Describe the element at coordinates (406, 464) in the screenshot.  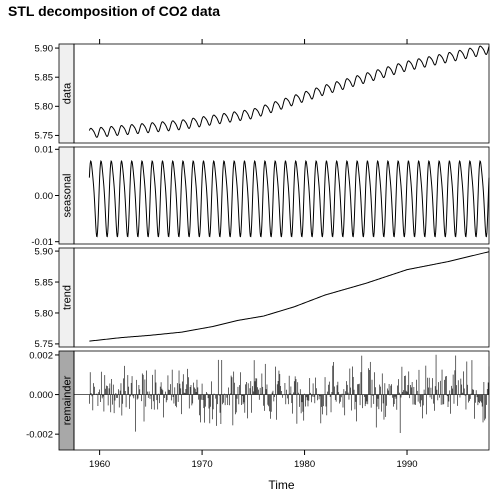
I see `x-tick-label: 1990` at that location.